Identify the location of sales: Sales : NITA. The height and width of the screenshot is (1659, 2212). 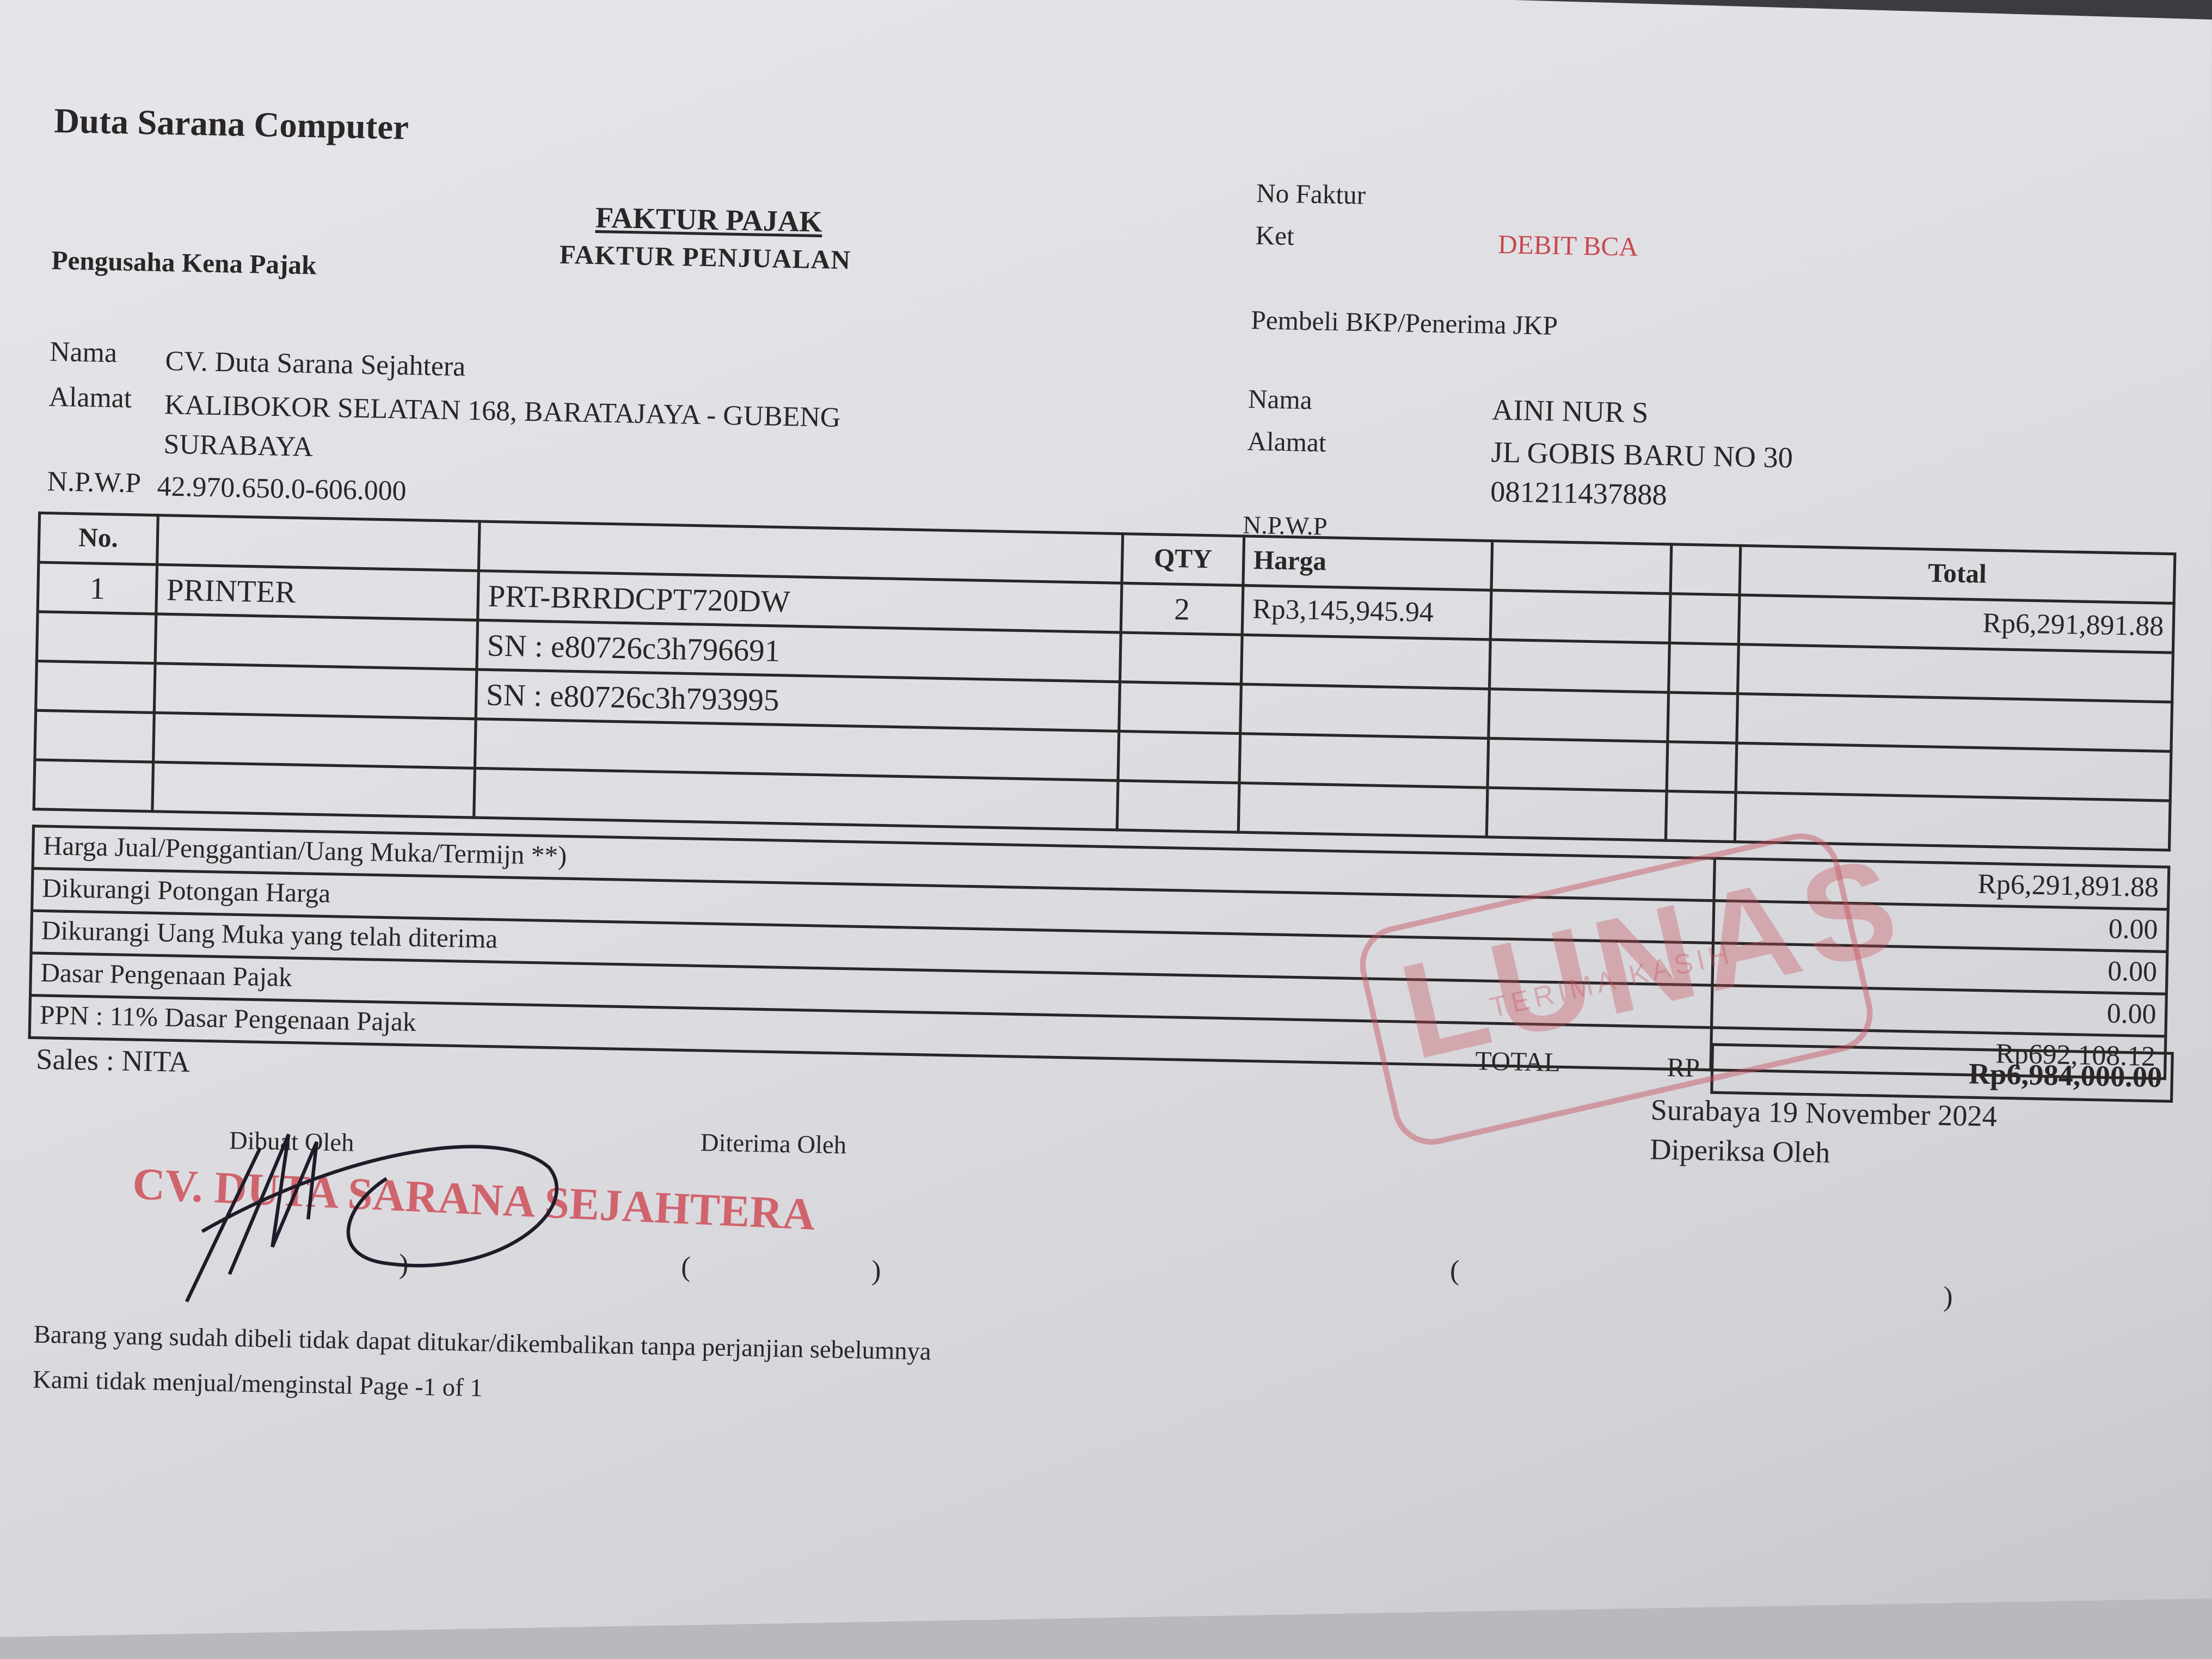
(113, 1060).